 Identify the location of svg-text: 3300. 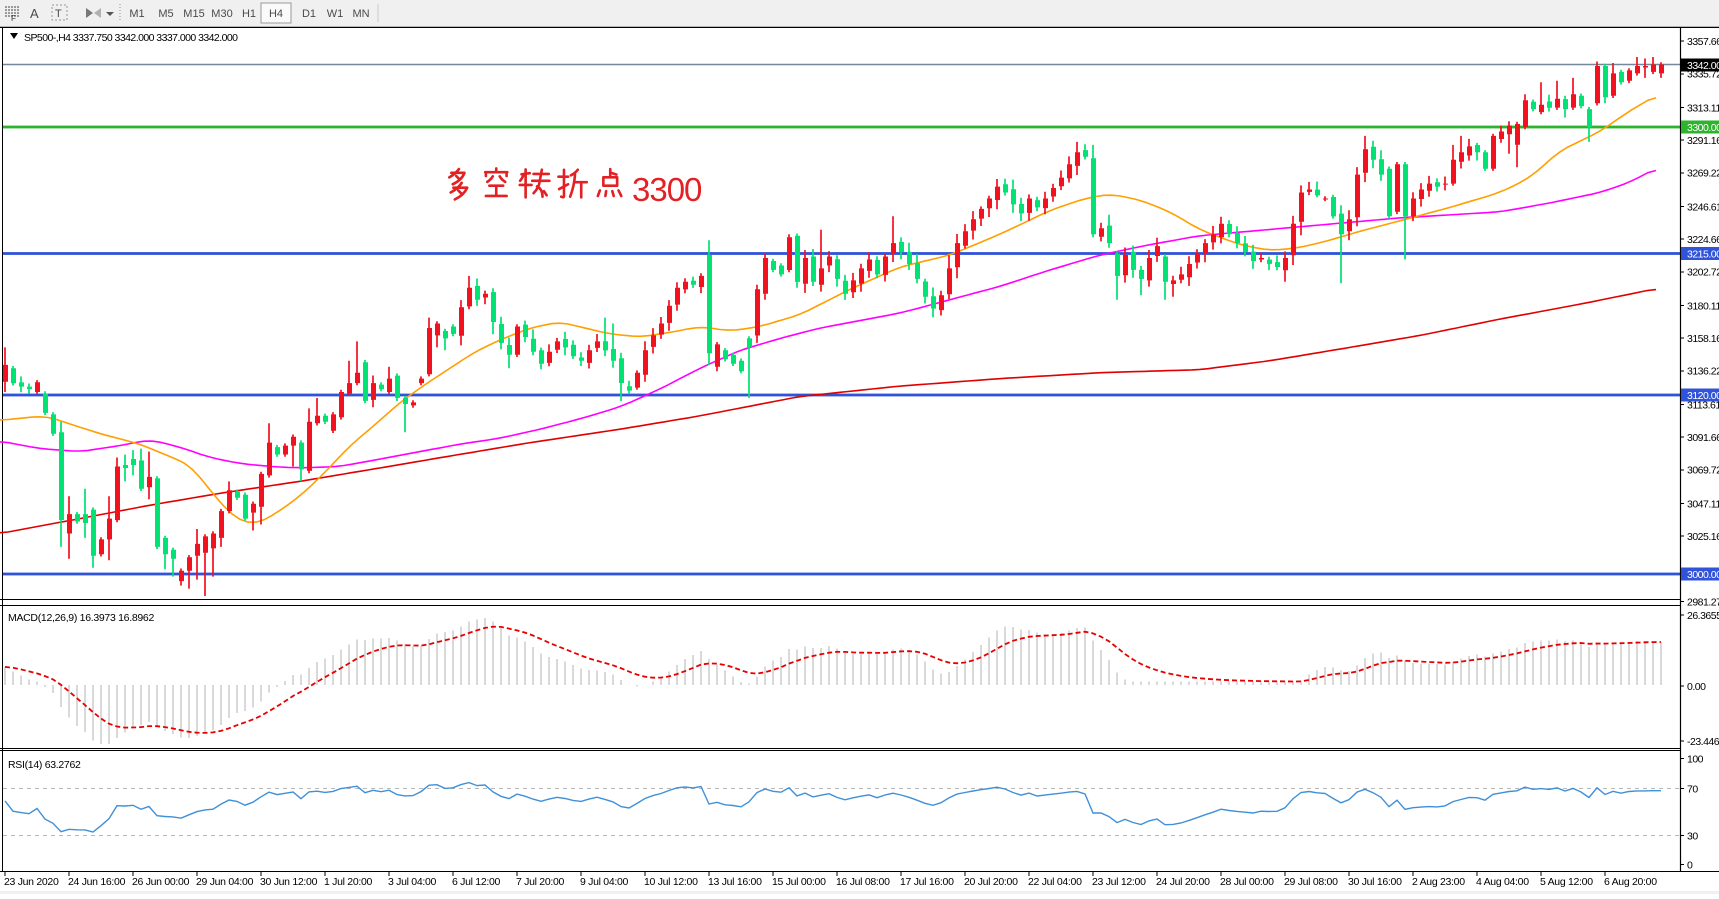
(667, 189).